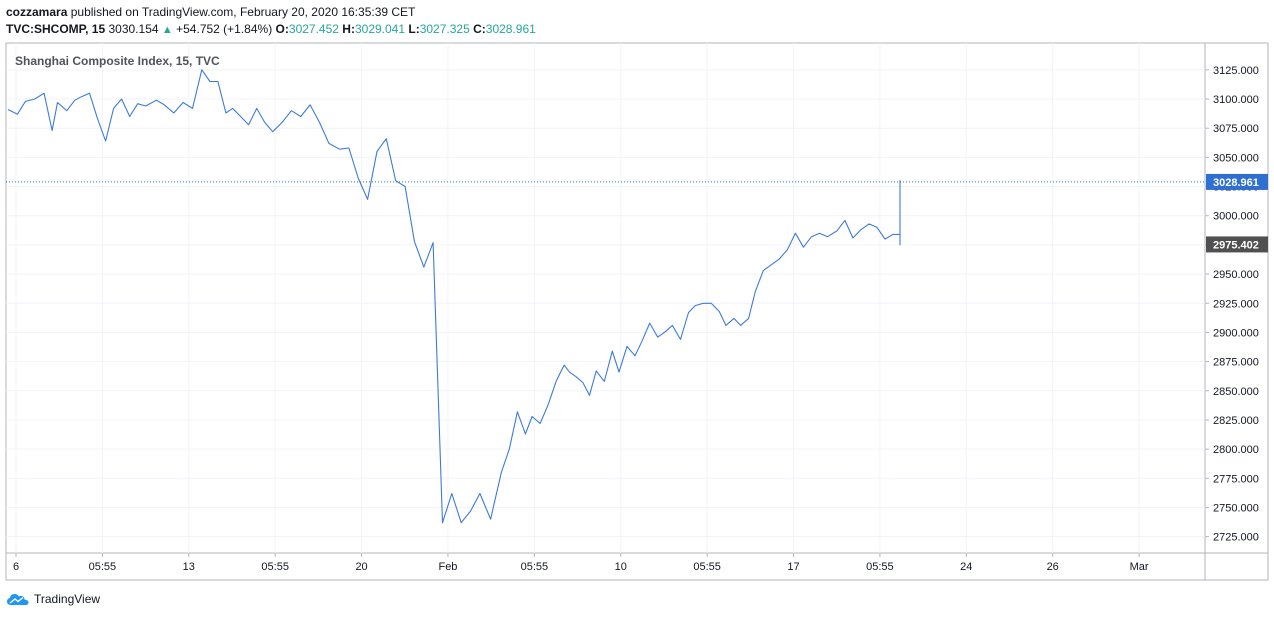 Image resolution: width=1274 pixels, height=618 pixels. What do you see at coordinates (510, 29) in the screenshot?
I see `close-value: 3028.961` at bounding box center [510, 29].